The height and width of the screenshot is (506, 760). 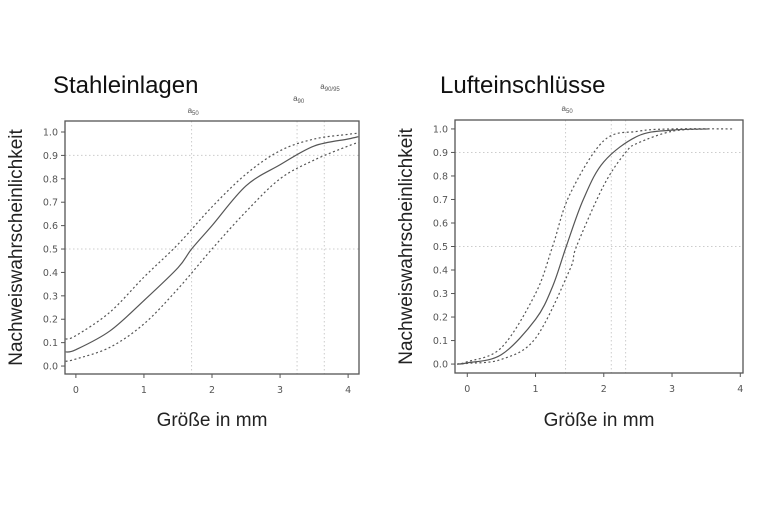 I want to click on chart-title: Stahleinlagen, so click(x=125, y=85).